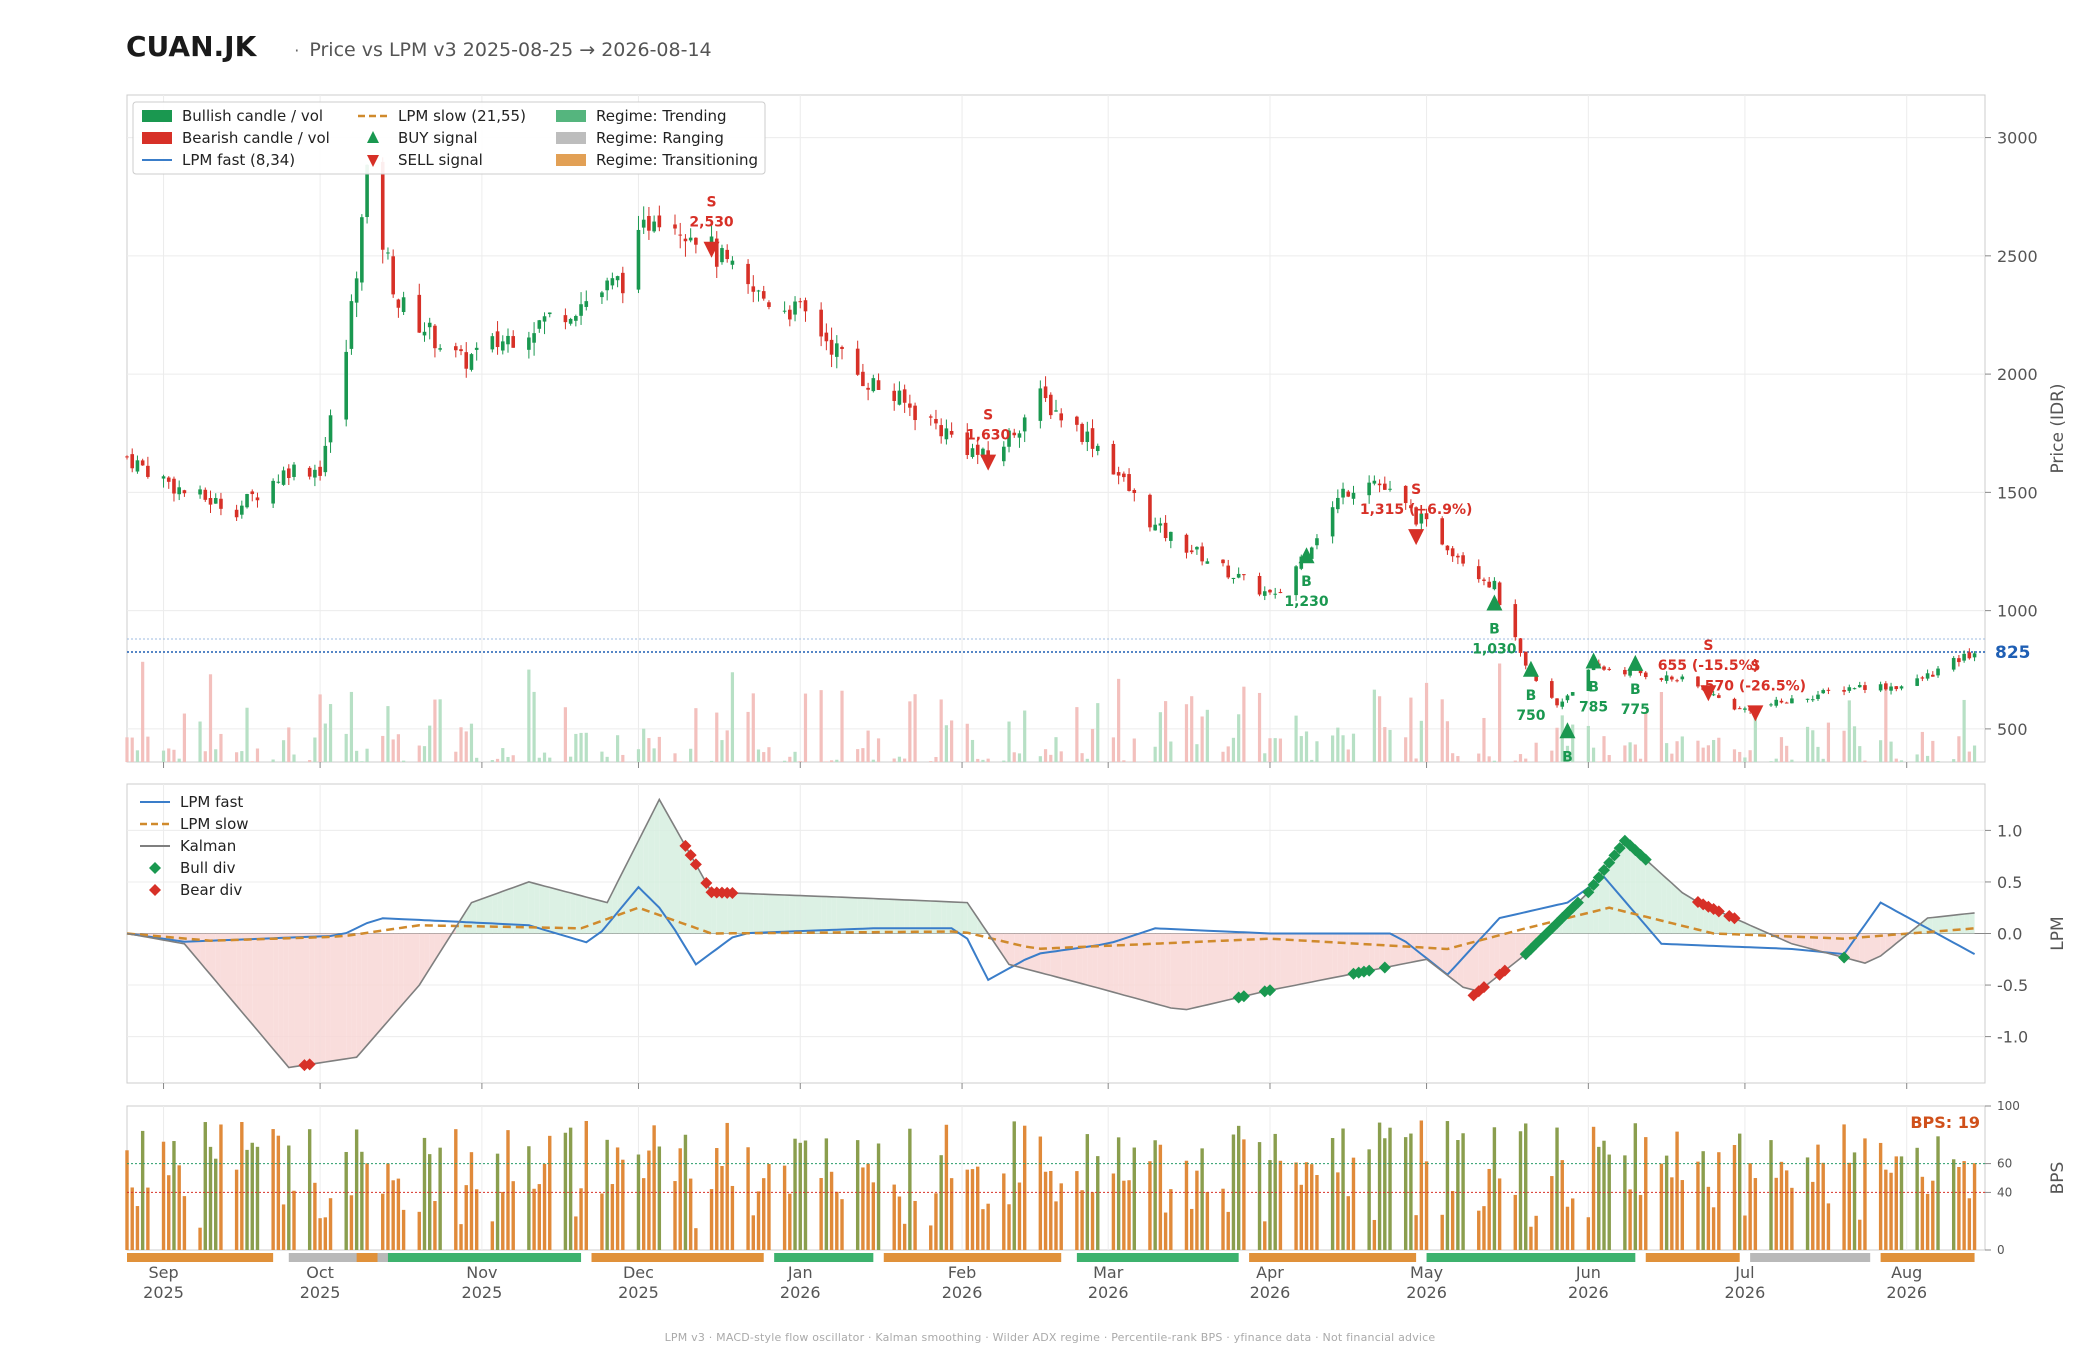  Describe the element at coordinates (2017, 138) in the screenshot. I see `price-tick-label: 3000` at that location.